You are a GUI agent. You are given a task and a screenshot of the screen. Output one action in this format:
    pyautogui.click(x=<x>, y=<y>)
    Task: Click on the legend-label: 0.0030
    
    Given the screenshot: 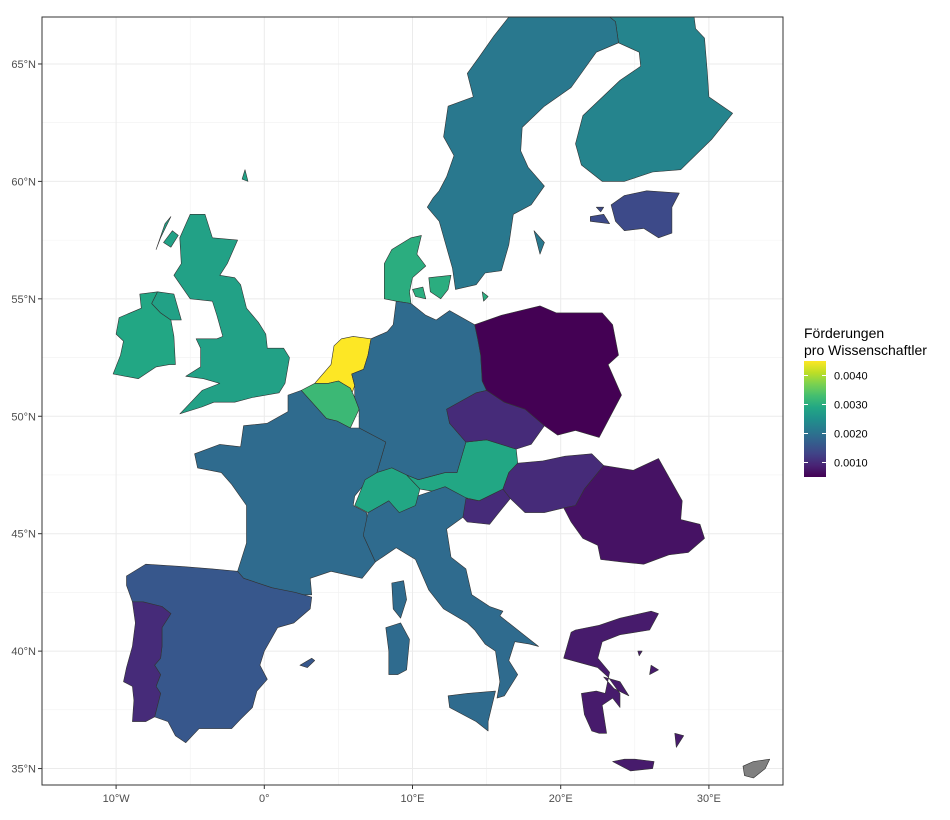 What is the action you would take?
    pyautogui.click(x=851, y=406)
    